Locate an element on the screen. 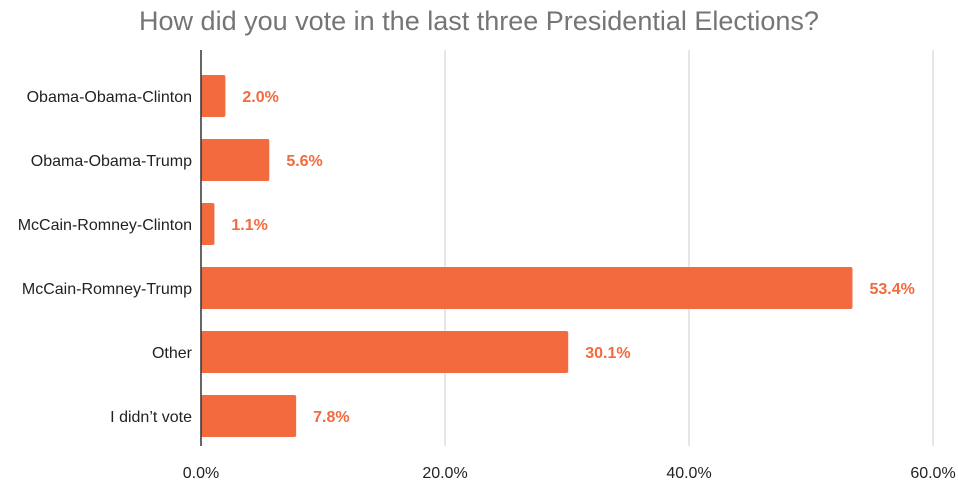 The width and height of the screenshot is (958, 484). data-label: 5.6% is located at coordinates (304, 161).